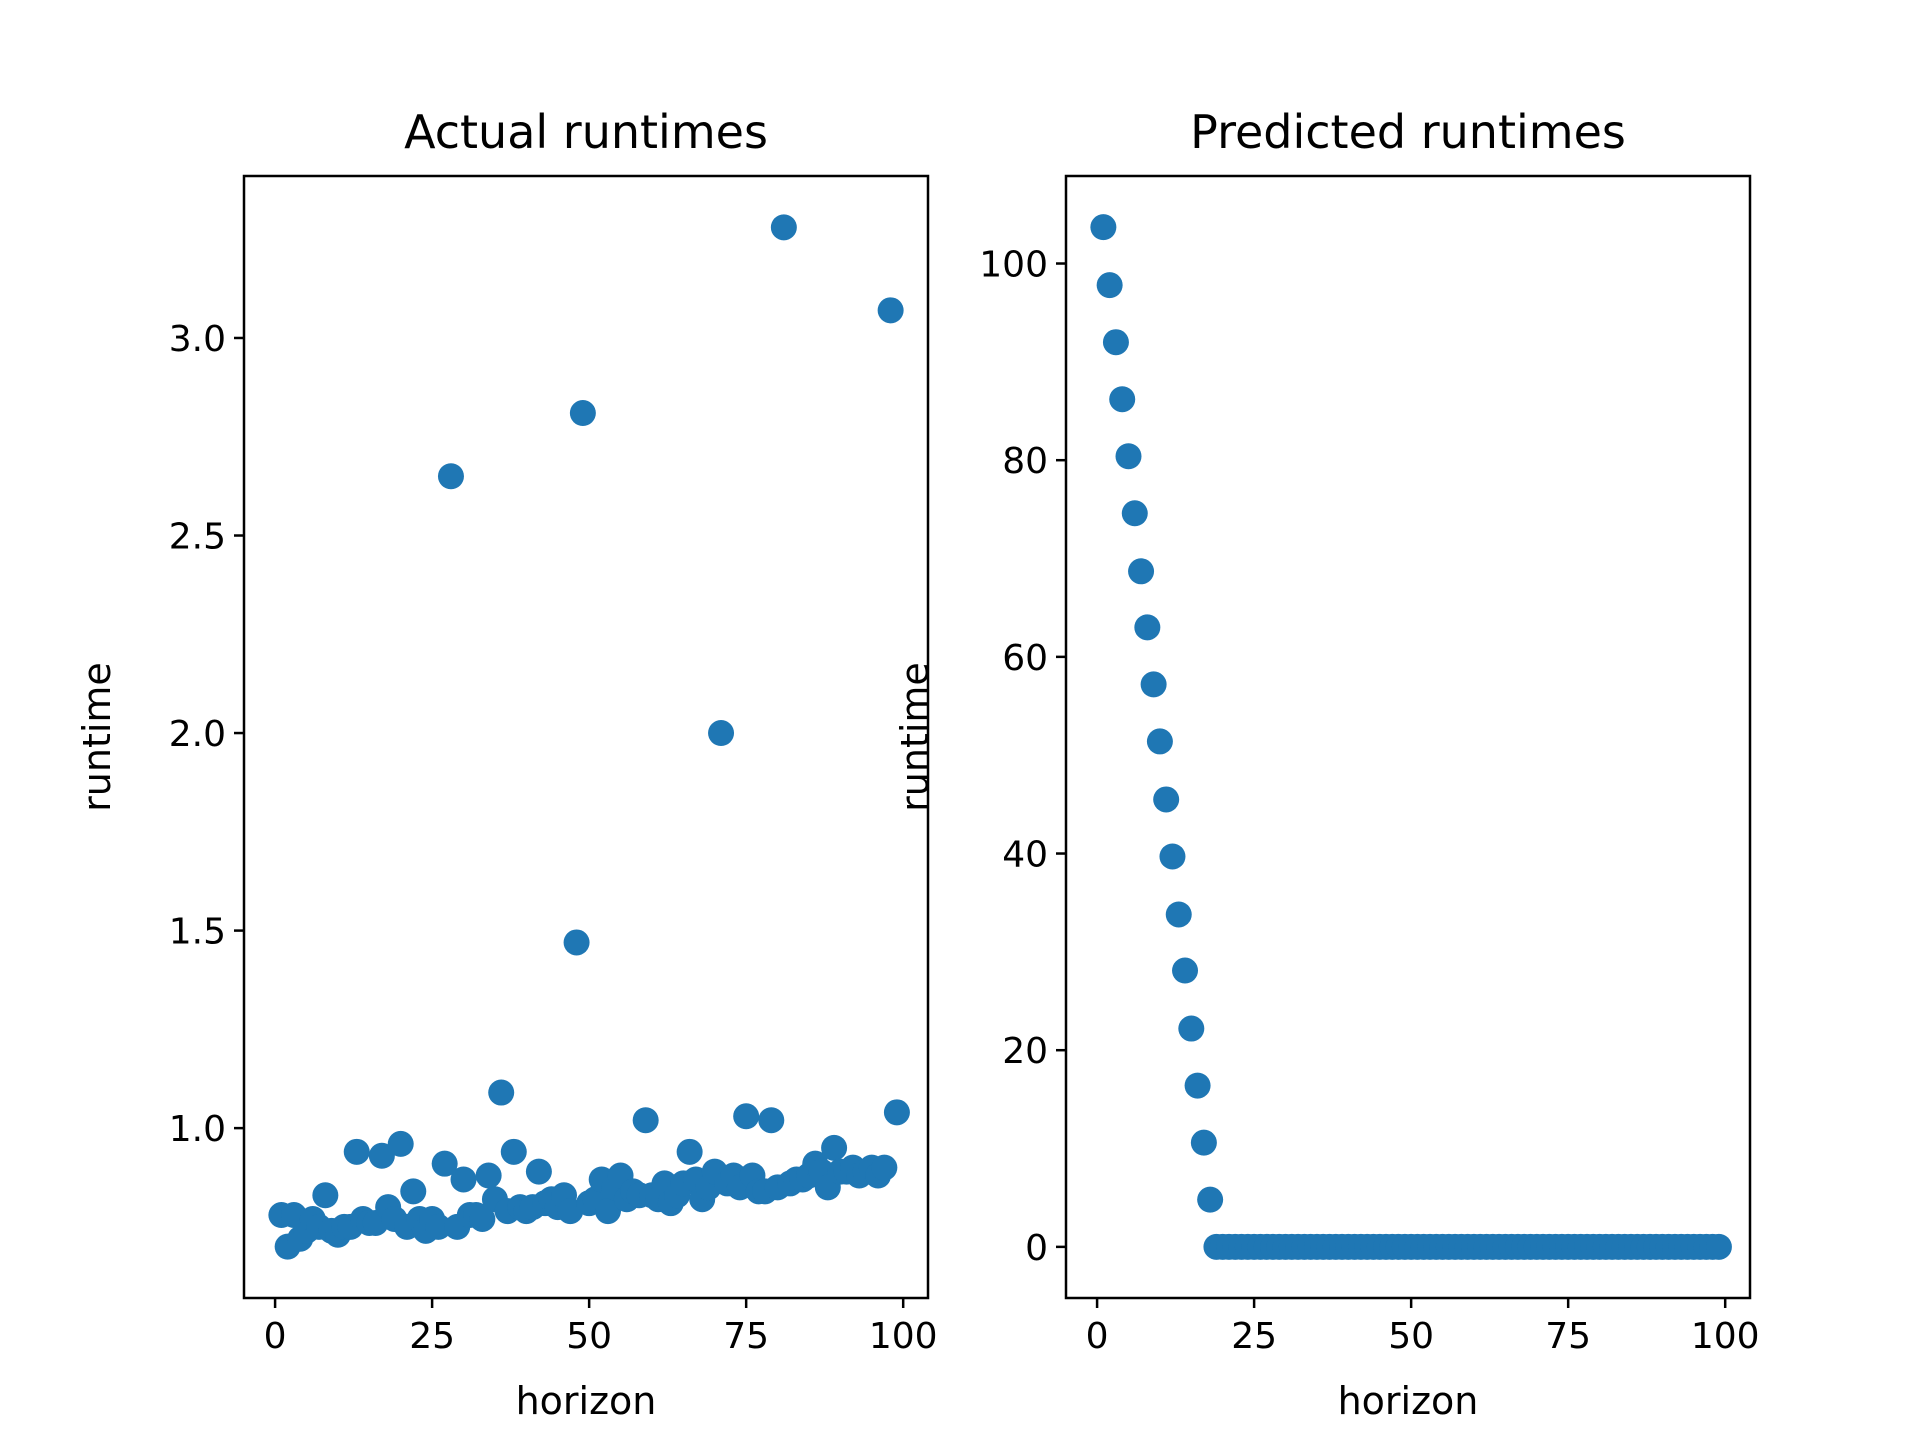 The width and height of the screenshot is (1920, 1440). What do you see at coordinates (1025, 855) in the screenshot?
I see `y-tick-label: 40` at bounding box center [1025, 855].